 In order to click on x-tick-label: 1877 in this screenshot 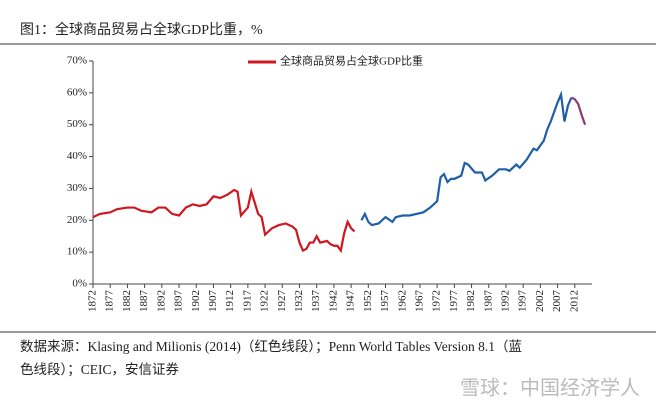, I will do `click(110, 301)`.